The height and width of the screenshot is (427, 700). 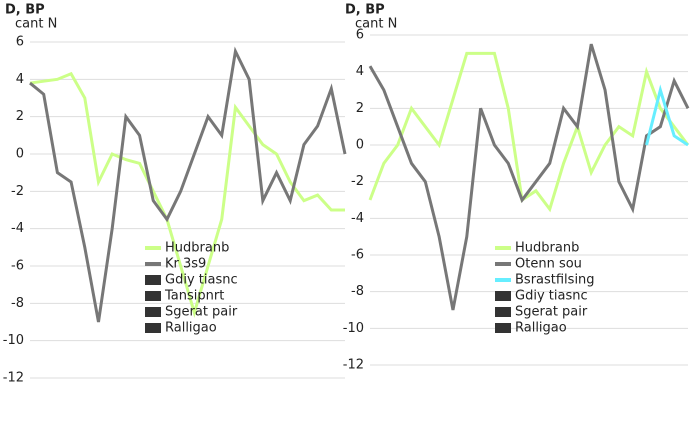 What do you see at coordinates (667, 115) in the screenshot?
I see `series-line` at bounding box center [667, 115].